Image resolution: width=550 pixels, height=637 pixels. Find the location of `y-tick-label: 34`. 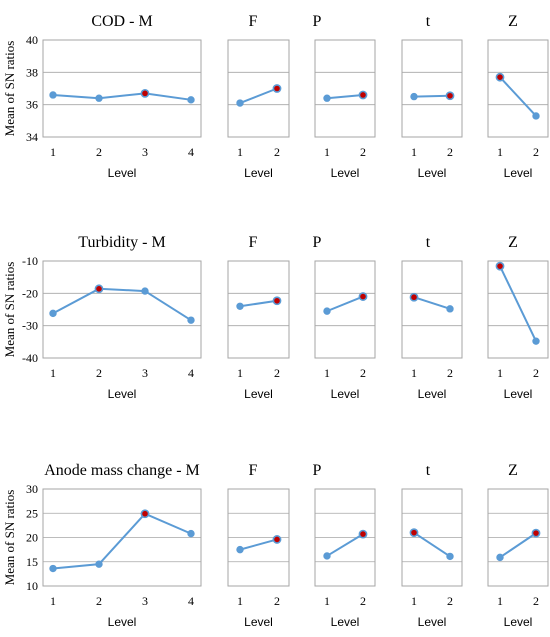

y-tick-label: 34 is located at coordinates (32, 137).